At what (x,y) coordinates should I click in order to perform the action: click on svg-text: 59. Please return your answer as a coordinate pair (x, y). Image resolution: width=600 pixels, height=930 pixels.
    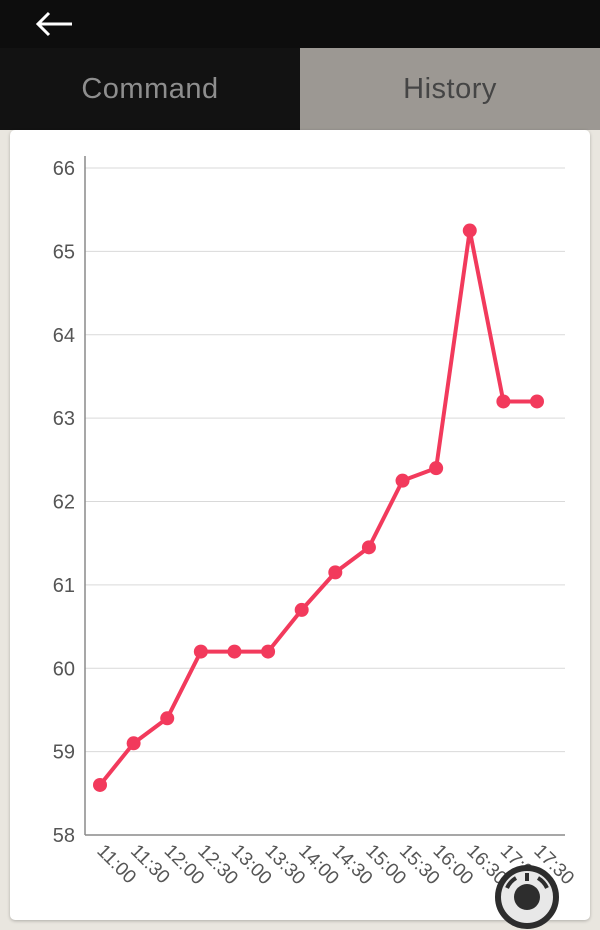
    Looking at the image, I should click on (64, 753).